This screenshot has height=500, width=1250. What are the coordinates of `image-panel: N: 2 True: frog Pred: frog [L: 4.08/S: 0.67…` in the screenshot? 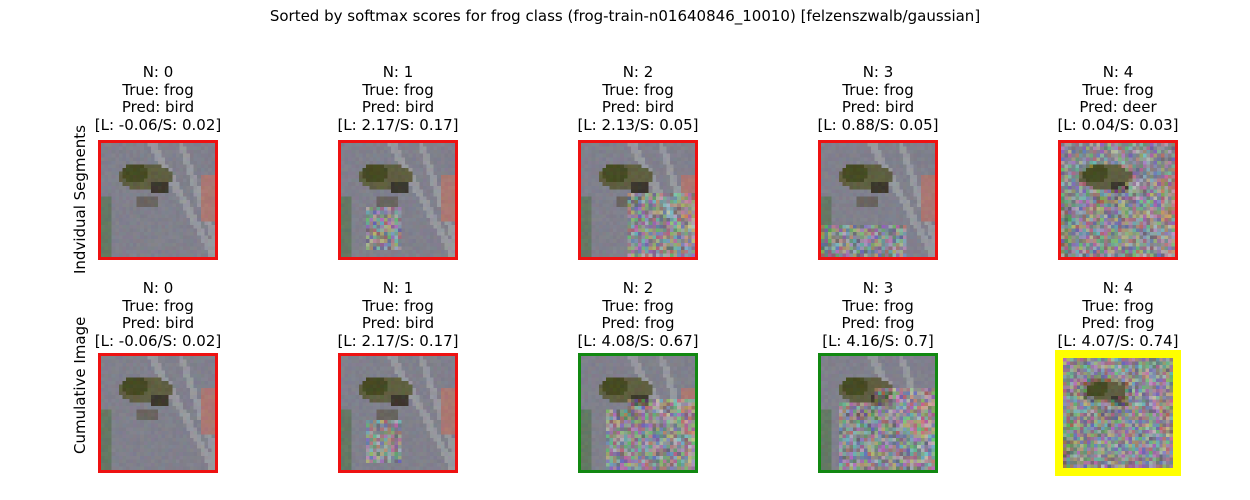 It's located at (638, 314).